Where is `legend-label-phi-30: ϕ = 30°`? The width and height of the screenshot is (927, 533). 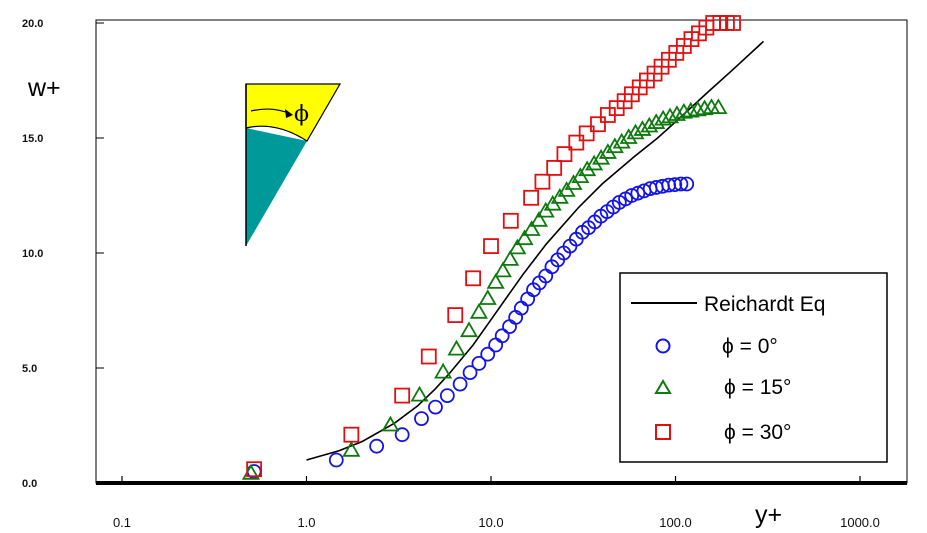 legend-label-phi-30: ϕ = 30° is located at coordinates (757, 432).